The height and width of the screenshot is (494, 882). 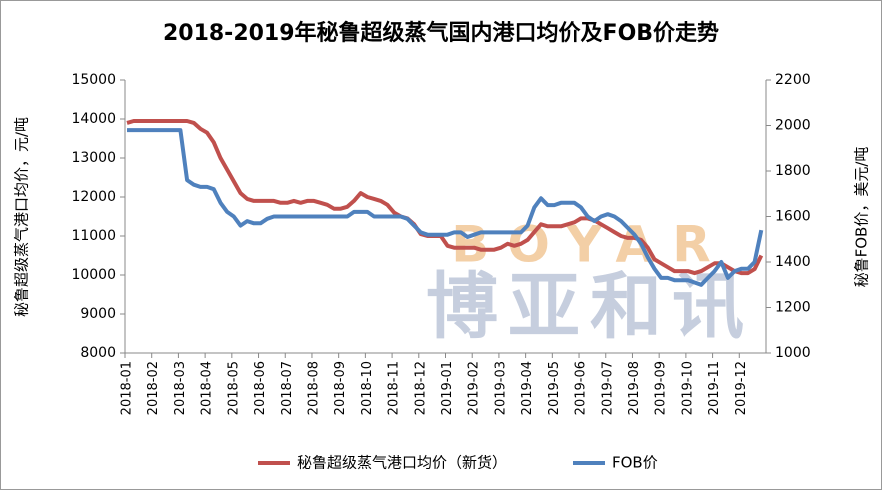 What do you see at coordinates (93, 158) in the screenshot?
I see `y-tick-label: 13000` at bounding box center [93, 158].